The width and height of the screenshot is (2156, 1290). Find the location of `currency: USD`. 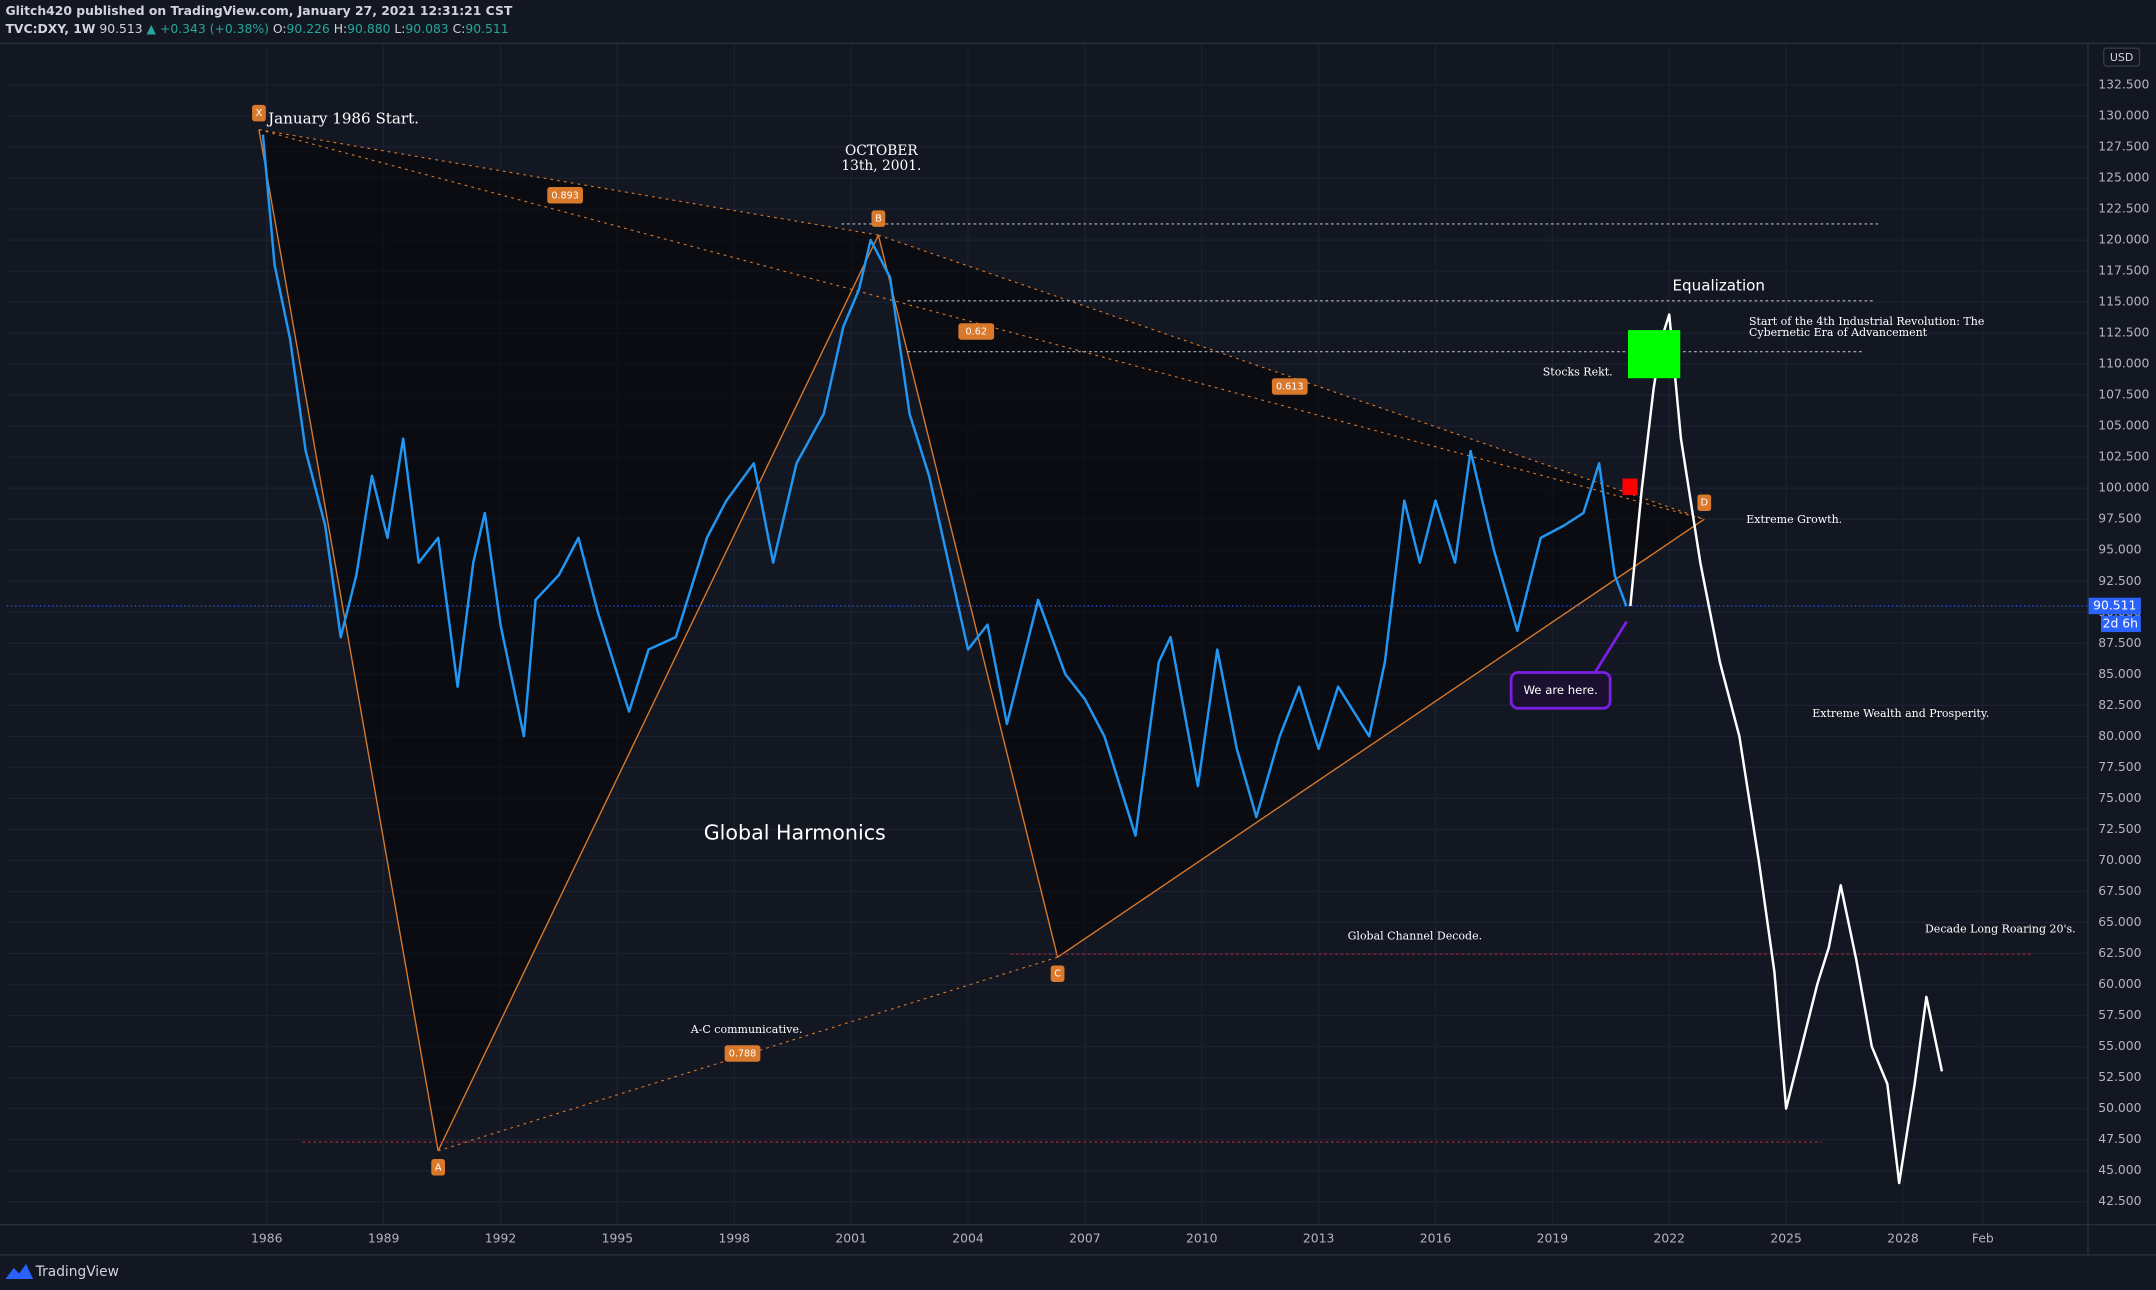

currency: USD is located at coordinates (2122, 57).